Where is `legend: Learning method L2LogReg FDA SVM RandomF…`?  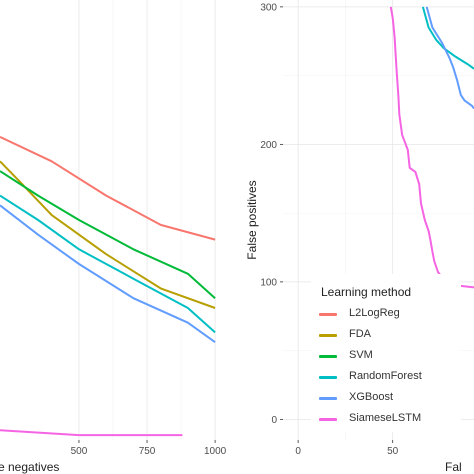
legend: Learning method L2LogReg FDA SVM RandomF… is located at coordinates (386, 353).